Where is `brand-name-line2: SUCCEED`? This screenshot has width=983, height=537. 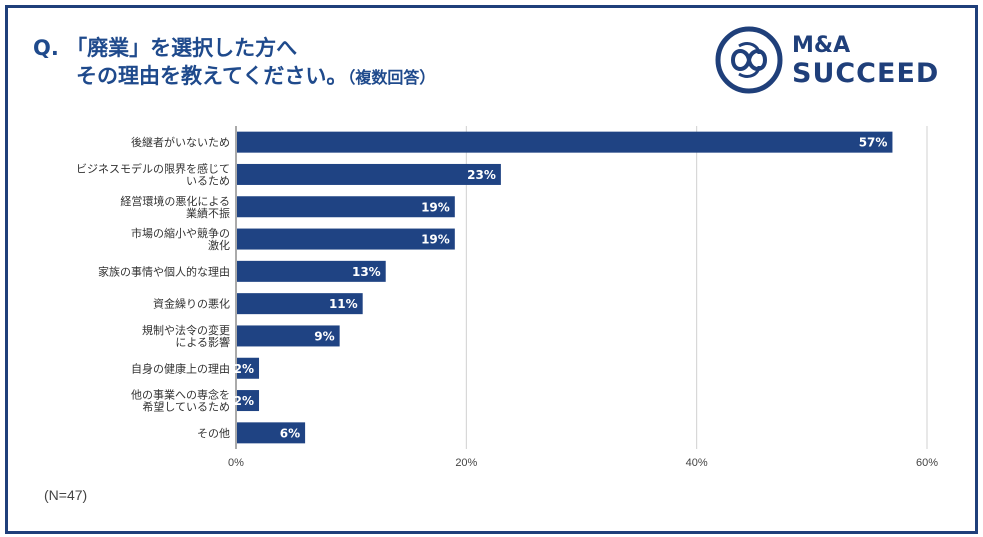
brand-name-line2: SUCCEED is located at coordinates (866, 73).